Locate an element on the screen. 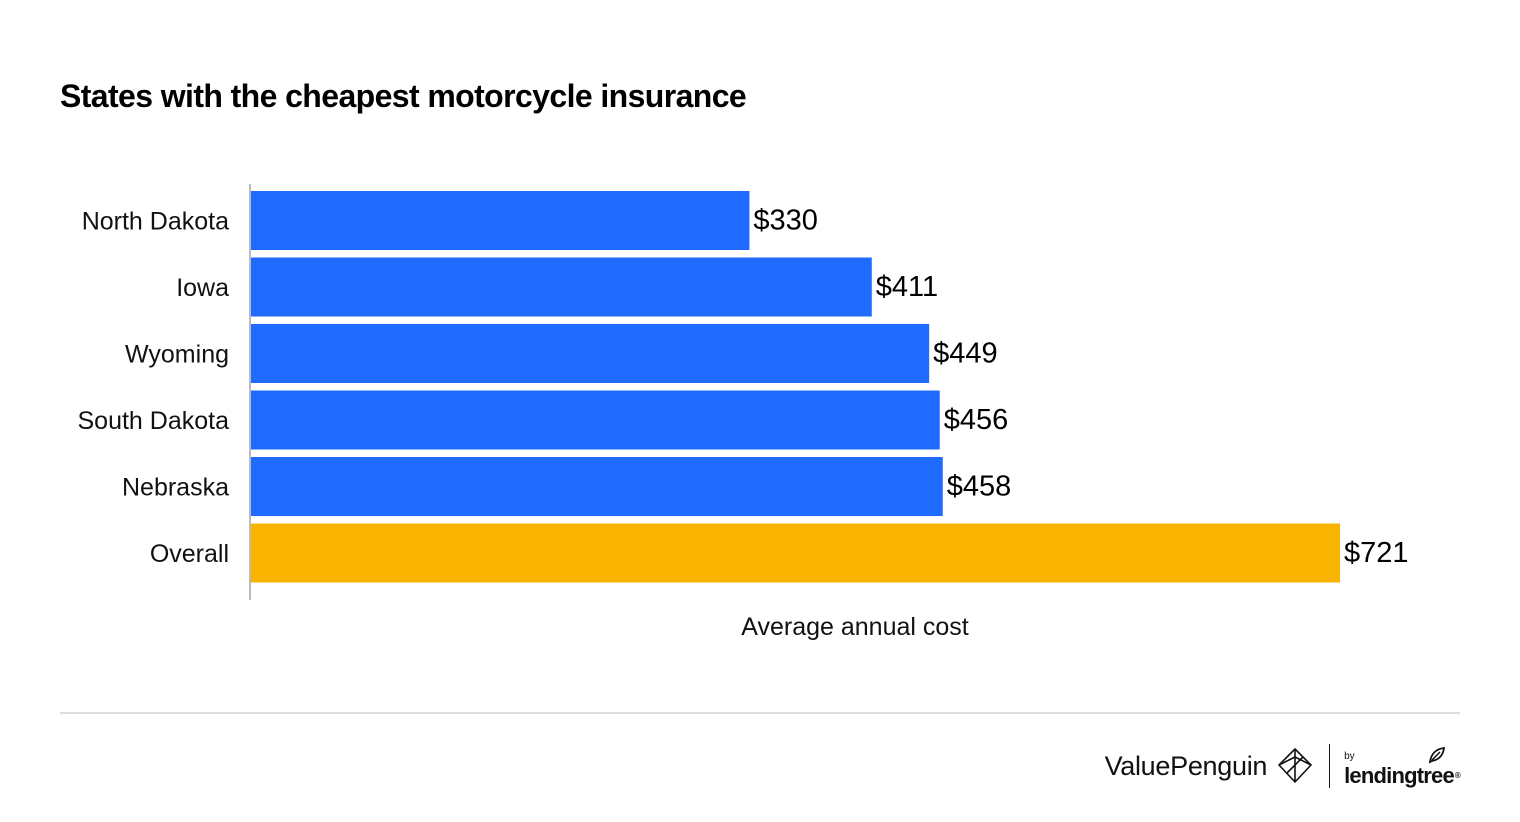 The width and height of the screenshot is (1520, 822). value-label-north-dakota: $330 is located at coordinates (785, 221).